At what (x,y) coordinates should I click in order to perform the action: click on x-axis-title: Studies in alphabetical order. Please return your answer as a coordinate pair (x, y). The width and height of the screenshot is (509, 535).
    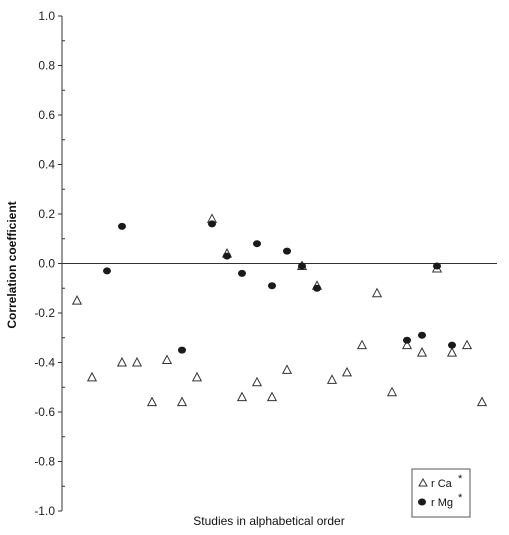
    Looking at the image, I should click on (268, 521).